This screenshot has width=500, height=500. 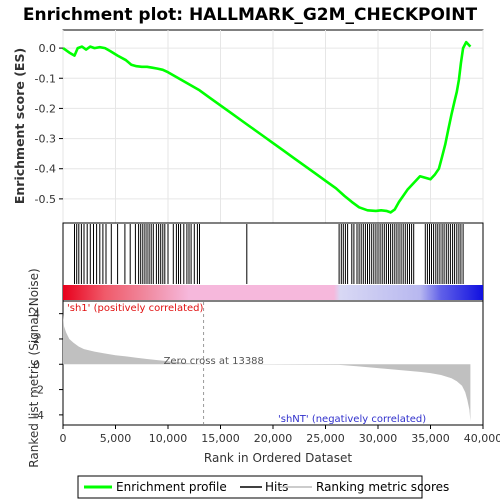 What do you see at coordinates (45, 169) in the screenshot?
I see `es-y-tick-label: -0.4` at bounding box center [45, 169].